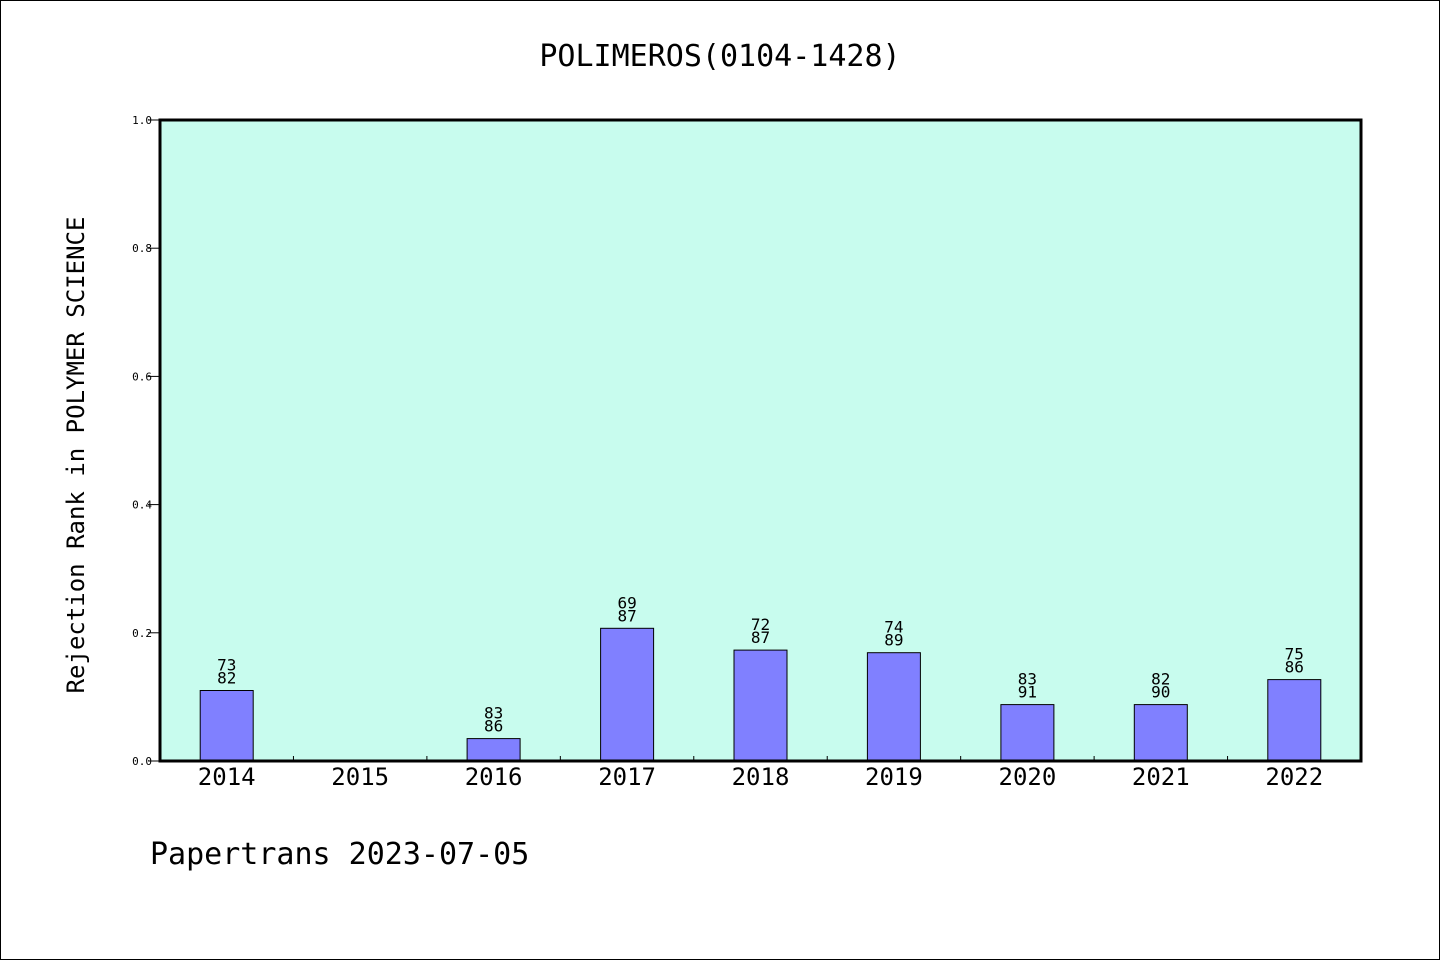 This screenshot has height=960, width=1440. I want to click on data-label-2021-1: 82, so click(1160, 679).